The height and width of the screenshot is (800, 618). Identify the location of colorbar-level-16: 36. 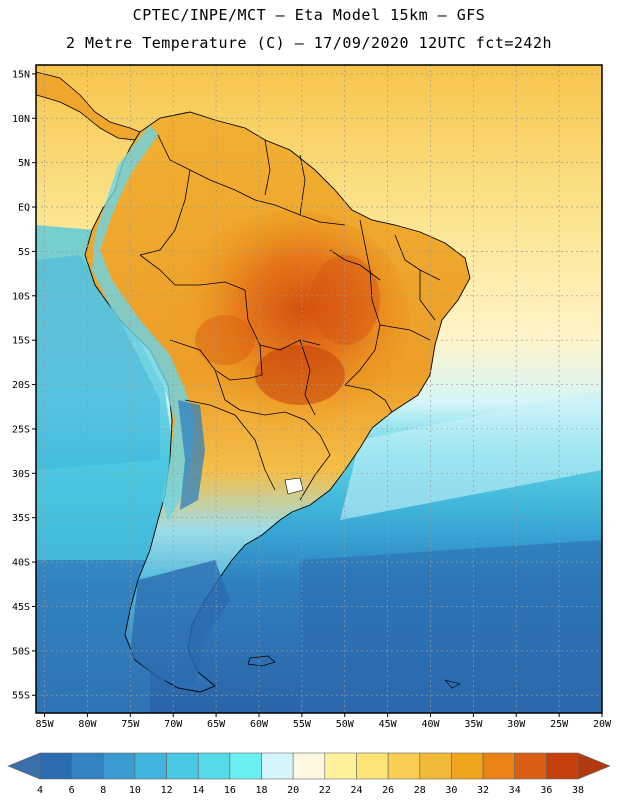
(546, 790).